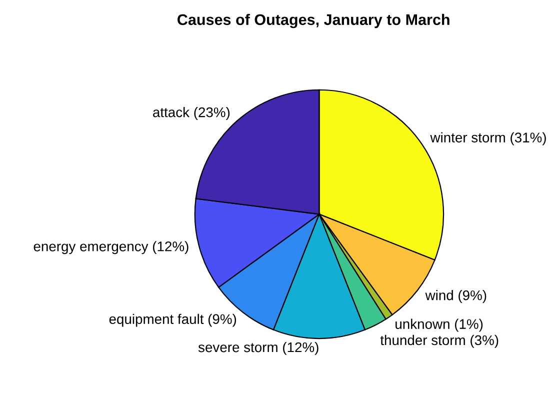  What do you see at coordinates (111, 247) in the screenshot?
I see `slice-label: energy emergency (12%)` at bounding box center [111, 247].